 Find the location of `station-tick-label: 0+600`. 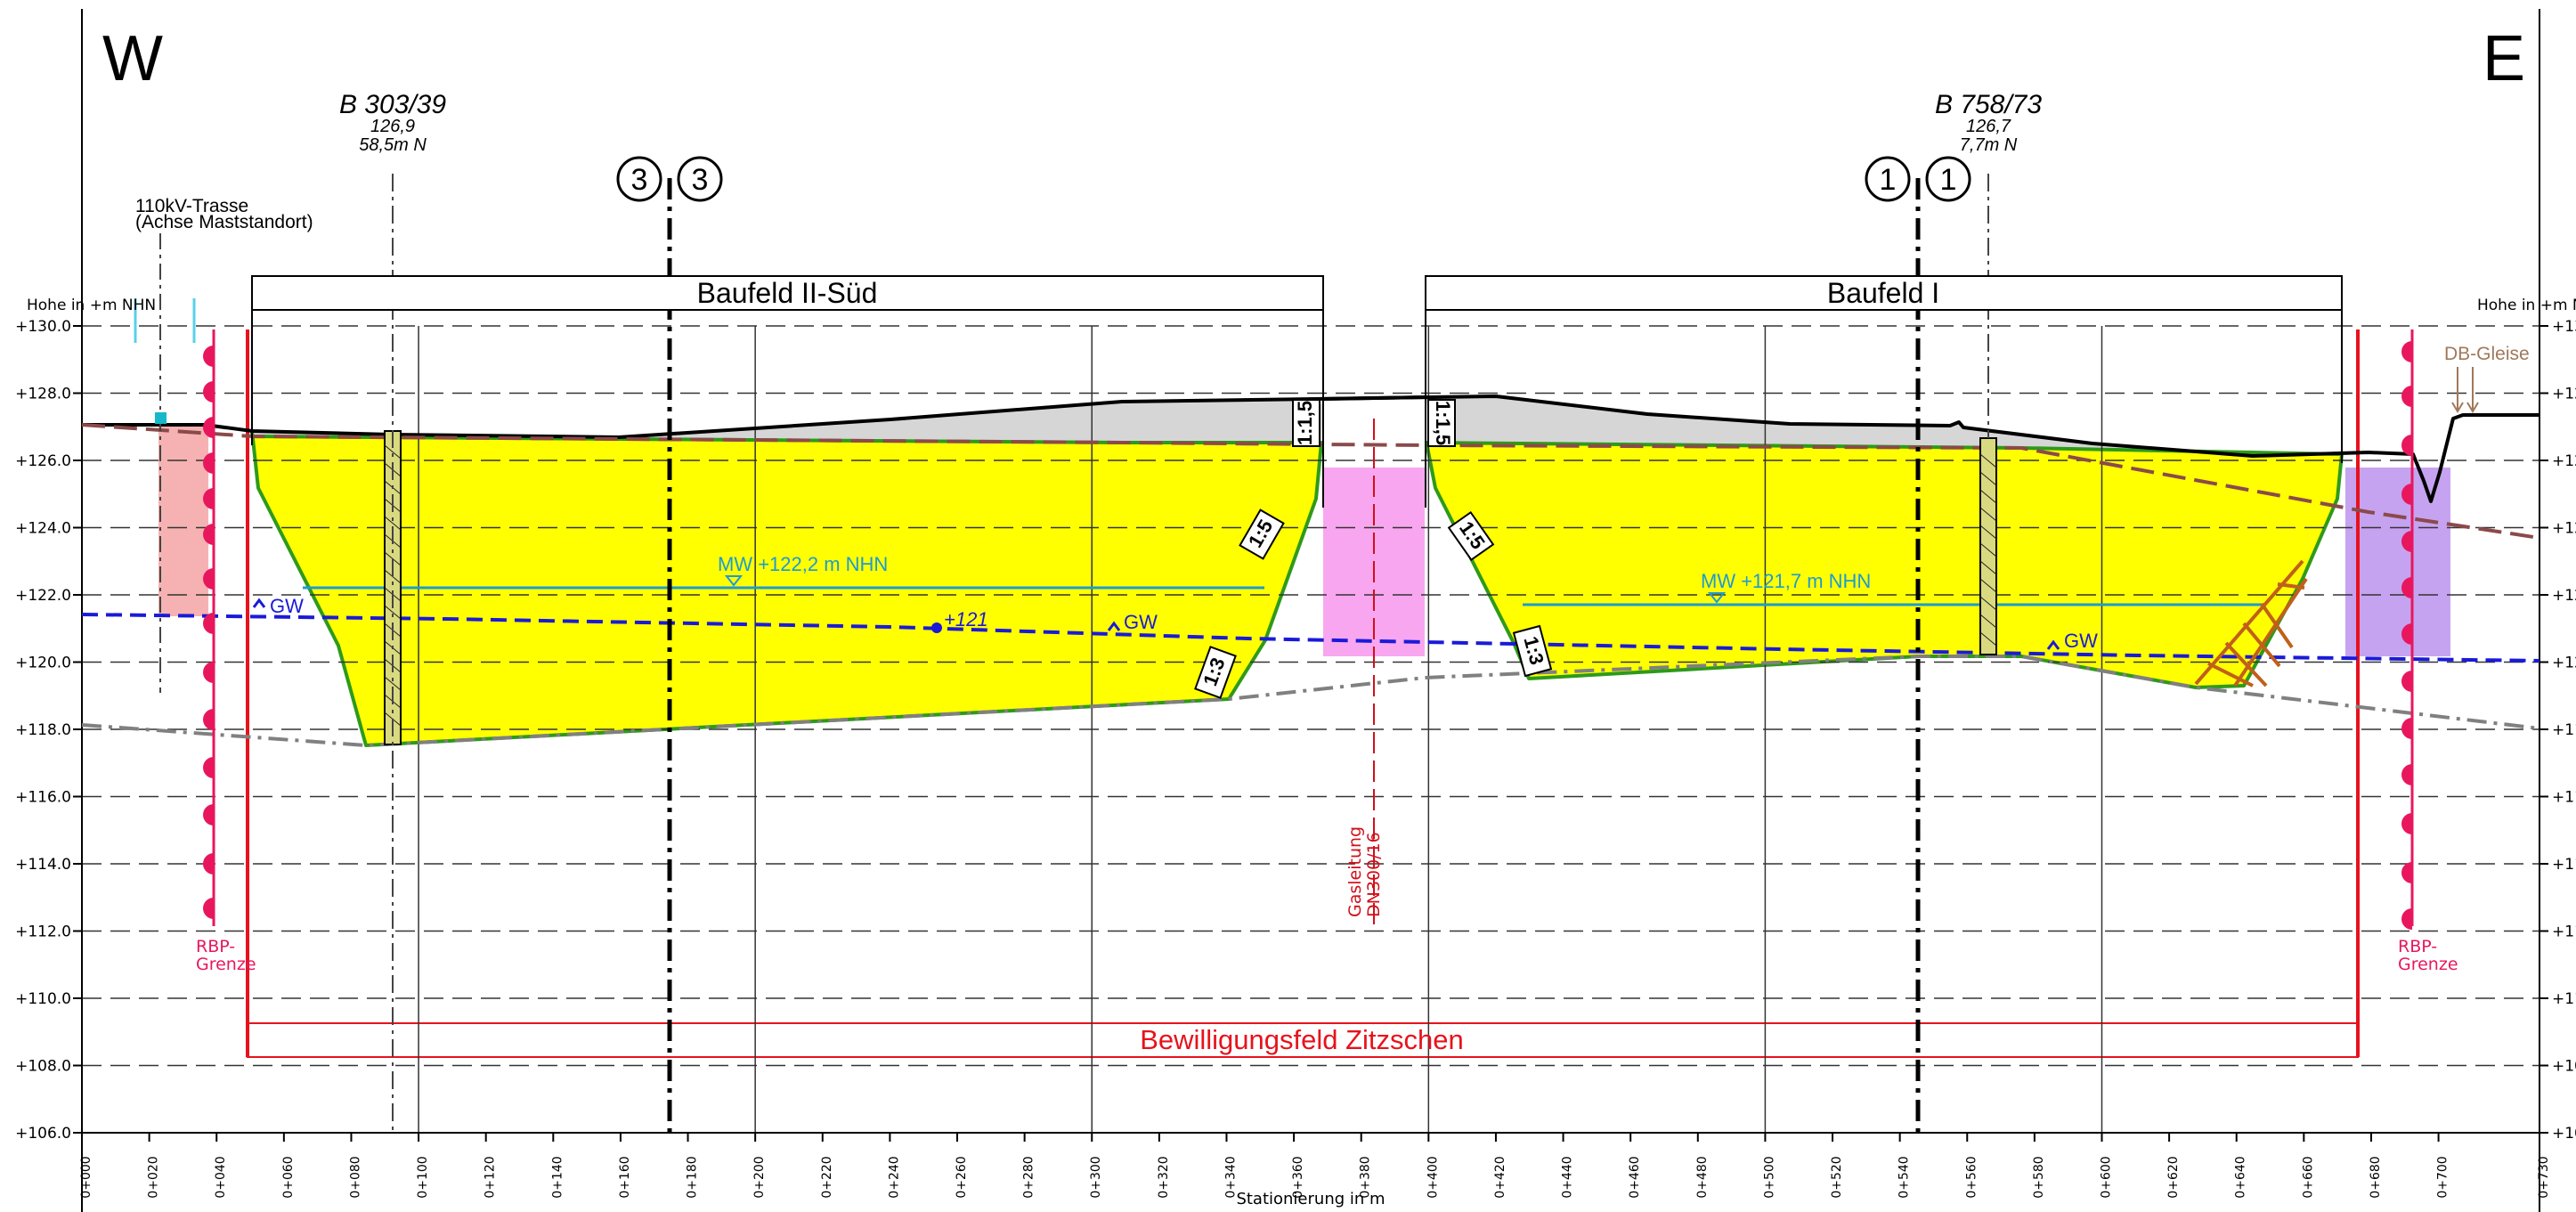

station-tick-label: 0+600 is located at coordinates (2106, 1177).